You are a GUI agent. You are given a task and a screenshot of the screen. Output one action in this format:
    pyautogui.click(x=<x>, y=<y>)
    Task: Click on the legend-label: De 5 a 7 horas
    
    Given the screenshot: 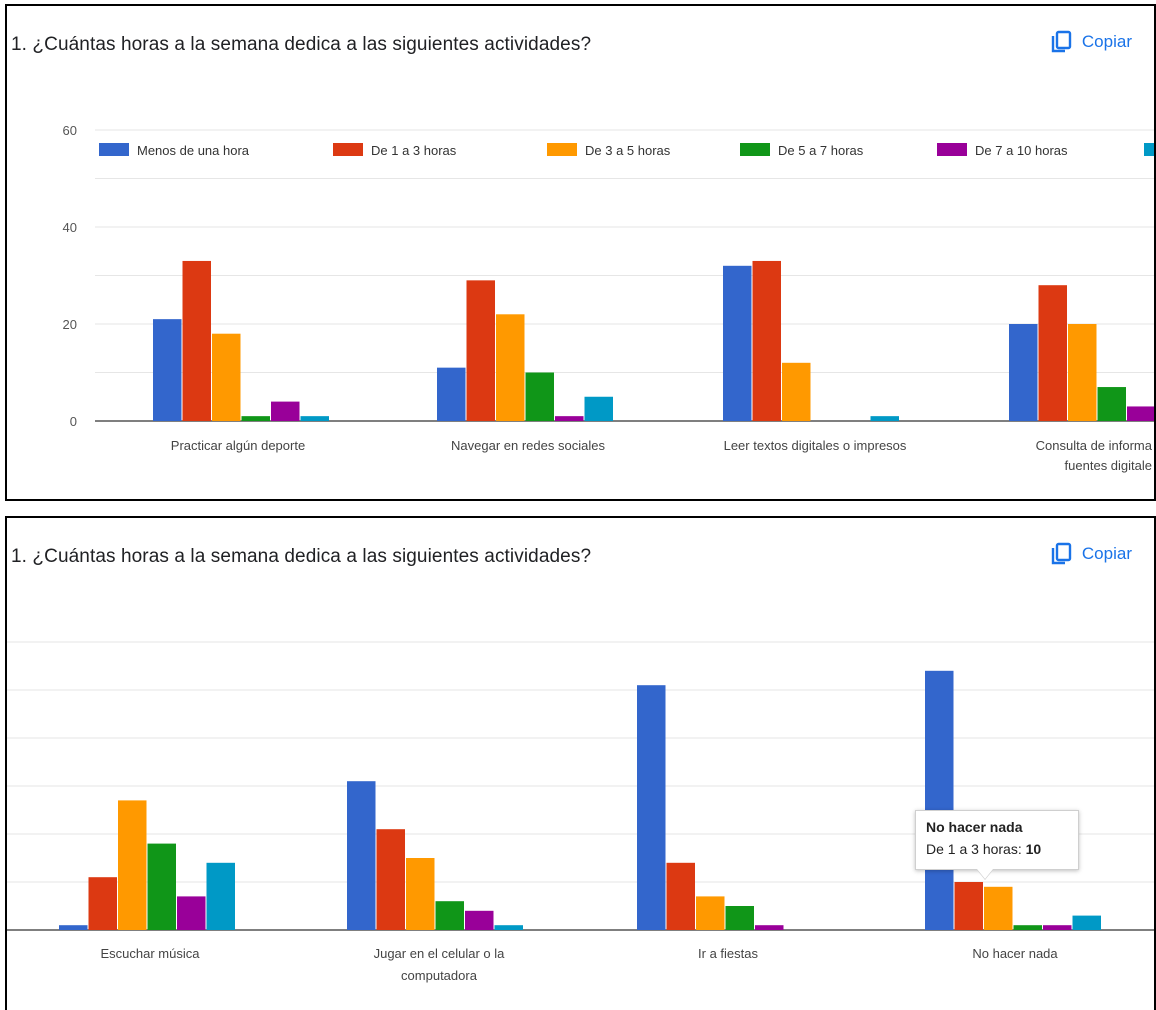 What is the action you would take?
    pyautogui.click(x=821, y=150)
    